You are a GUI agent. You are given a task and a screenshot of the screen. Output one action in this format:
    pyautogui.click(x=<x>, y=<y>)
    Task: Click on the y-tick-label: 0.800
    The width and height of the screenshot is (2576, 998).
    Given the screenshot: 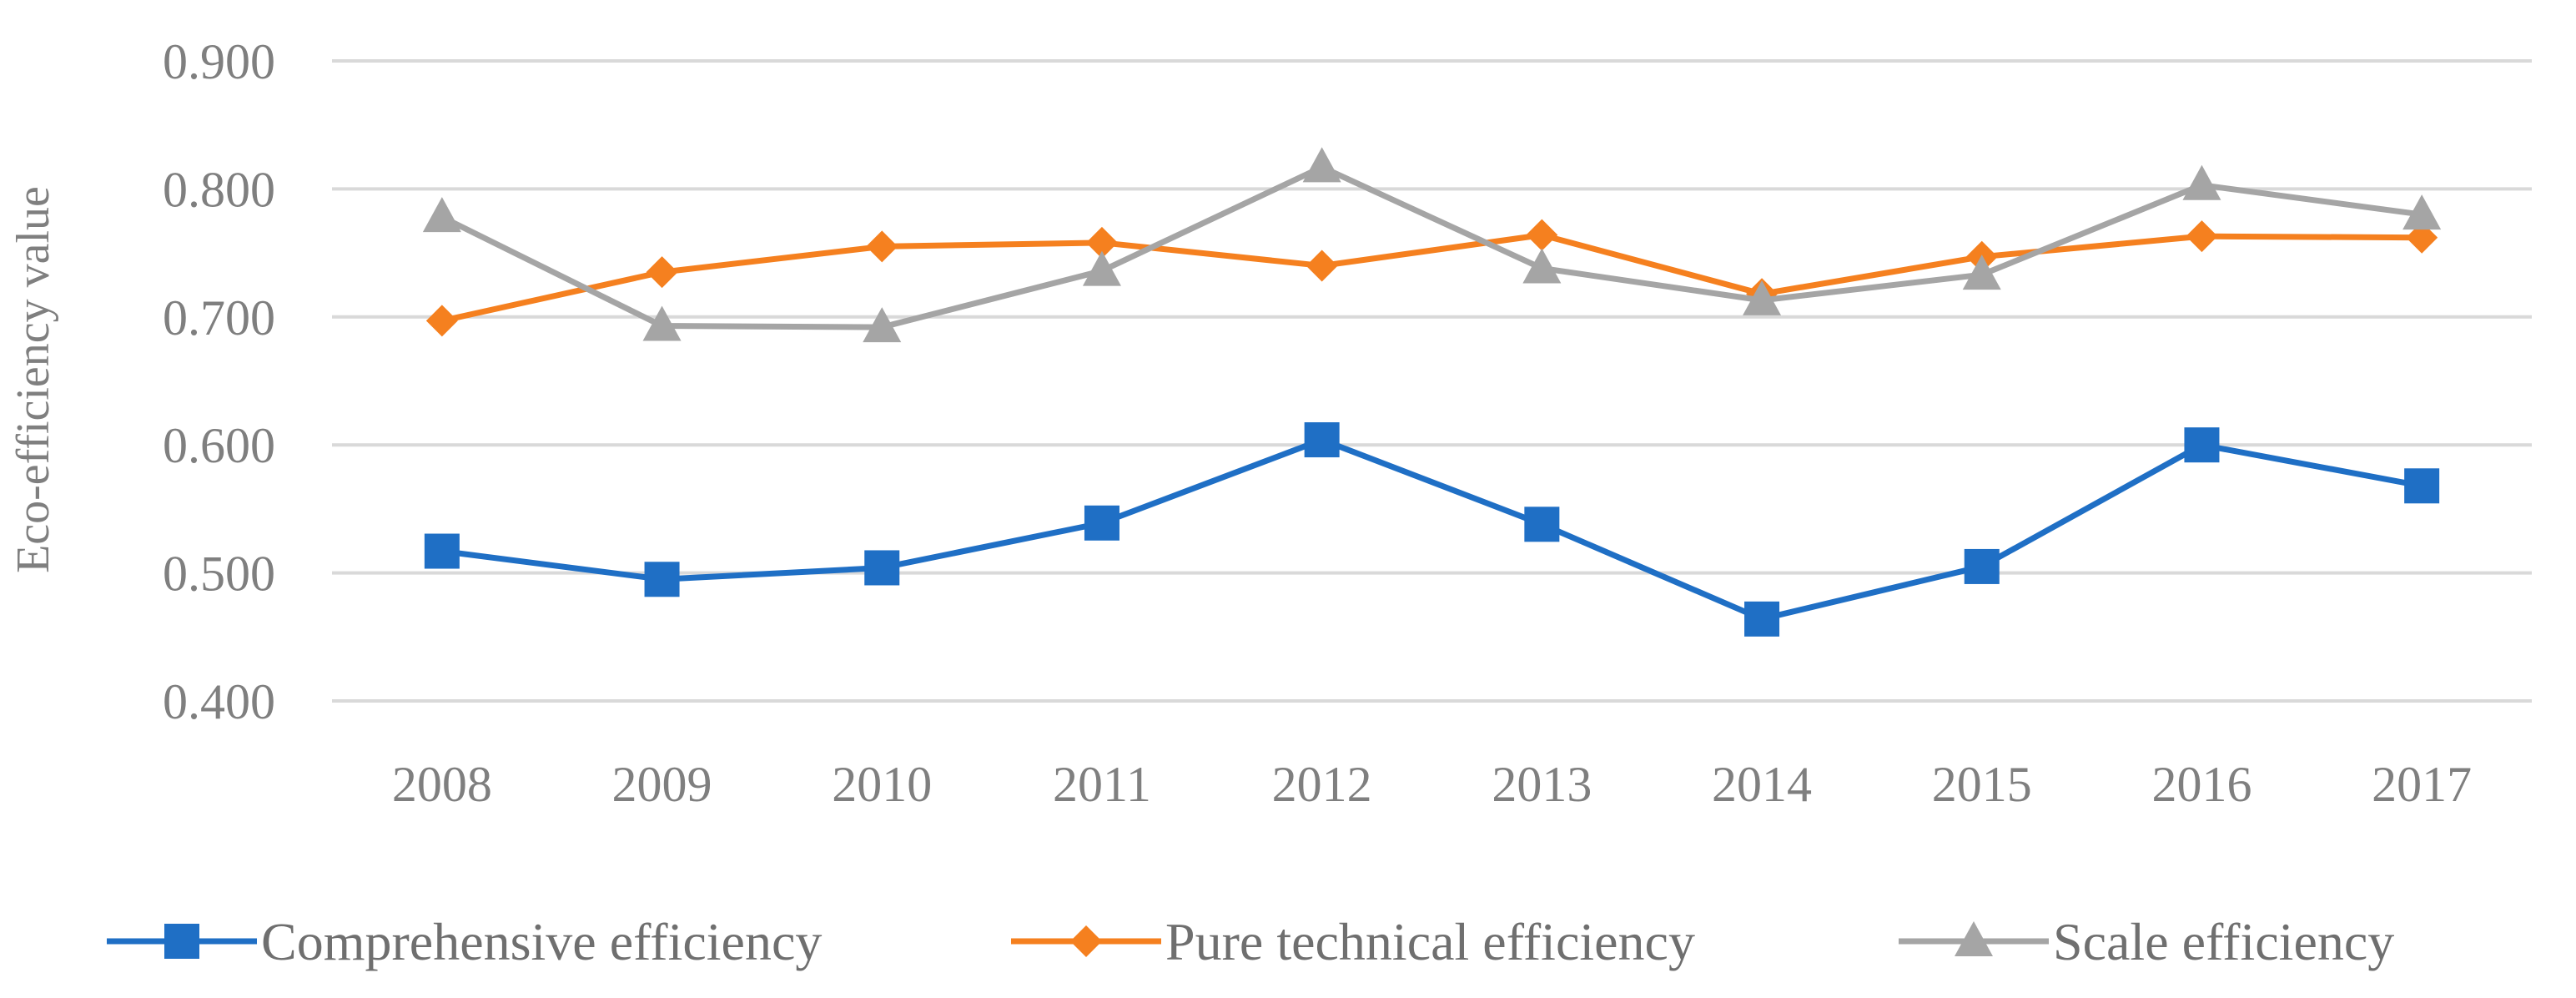 What is the action you would take?
    pyautogui.click(x=219, y=189)
    